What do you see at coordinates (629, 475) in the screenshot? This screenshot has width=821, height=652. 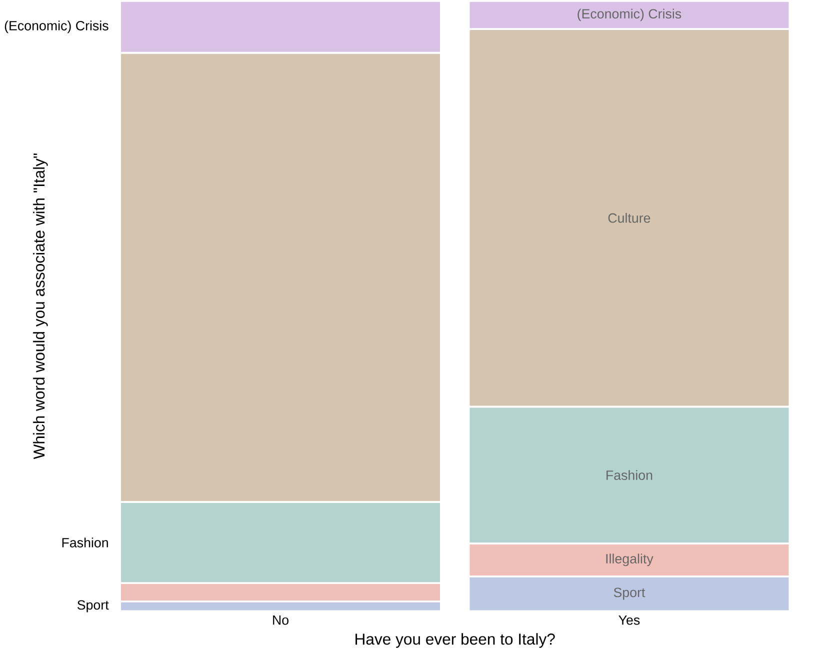 I see `series-label: Fashion` at bounding box center [629, 475].